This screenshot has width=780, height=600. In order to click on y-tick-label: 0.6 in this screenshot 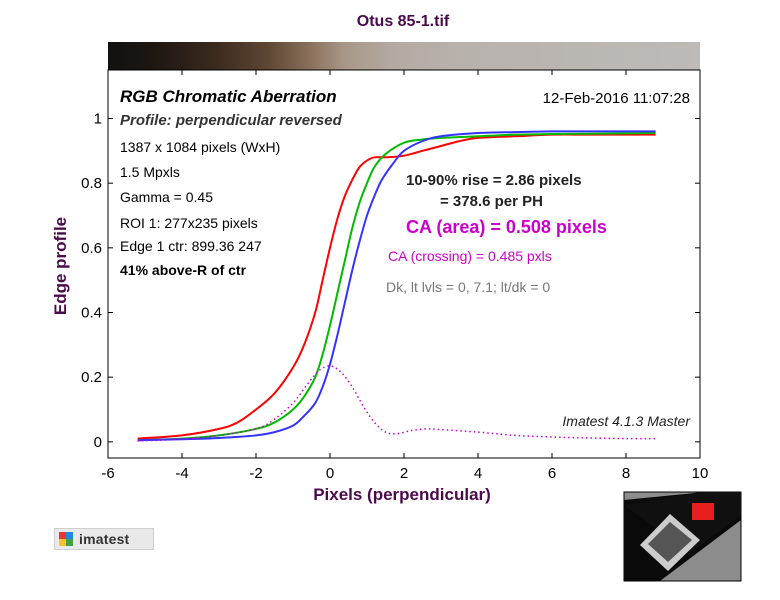, I will do `click(91, 248)`.